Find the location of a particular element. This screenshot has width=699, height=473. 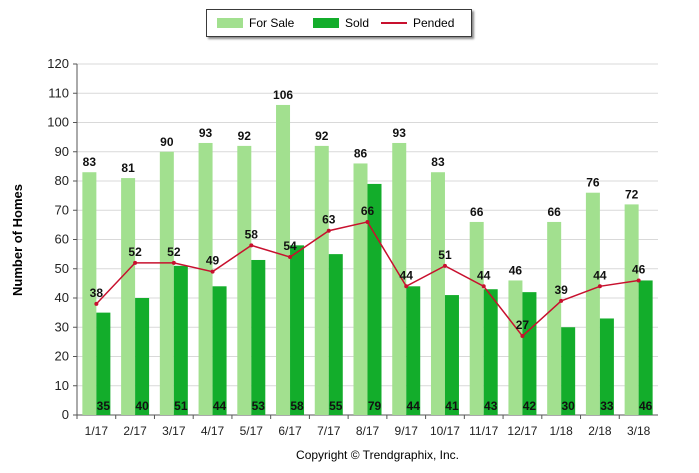

legend-label: Pended is located at coordinates (434, 23).